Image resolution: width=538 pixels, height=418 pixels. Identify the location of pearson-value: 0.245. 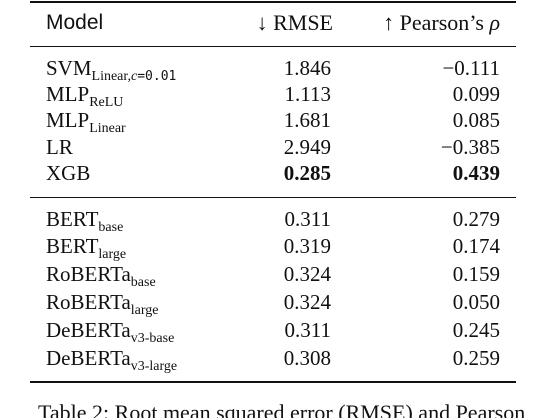
(476, 330).